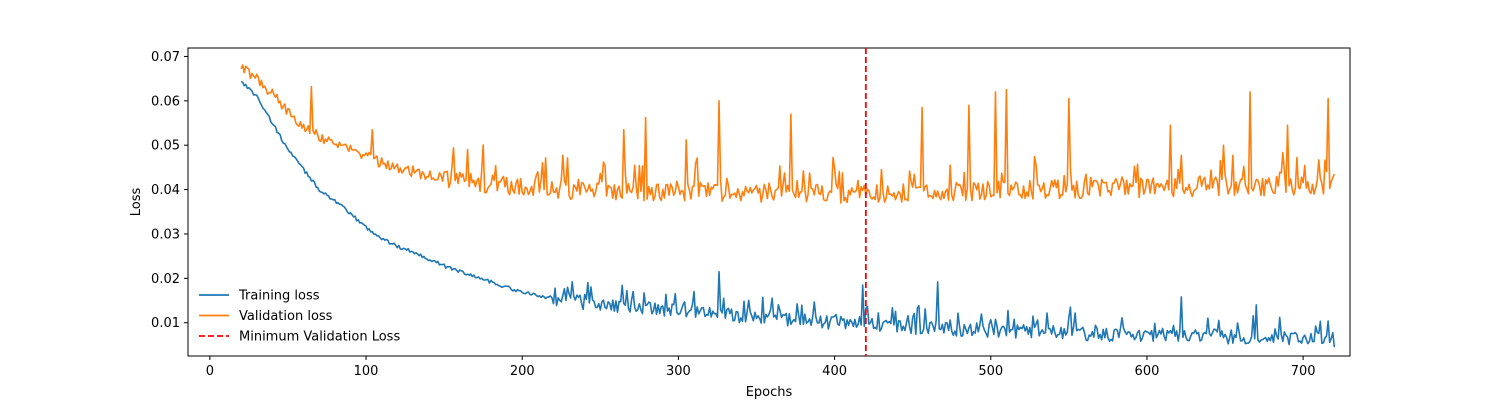 The image size is (1500, 400). I want to click on y-tick-label: 0.04, so click(165, 190).